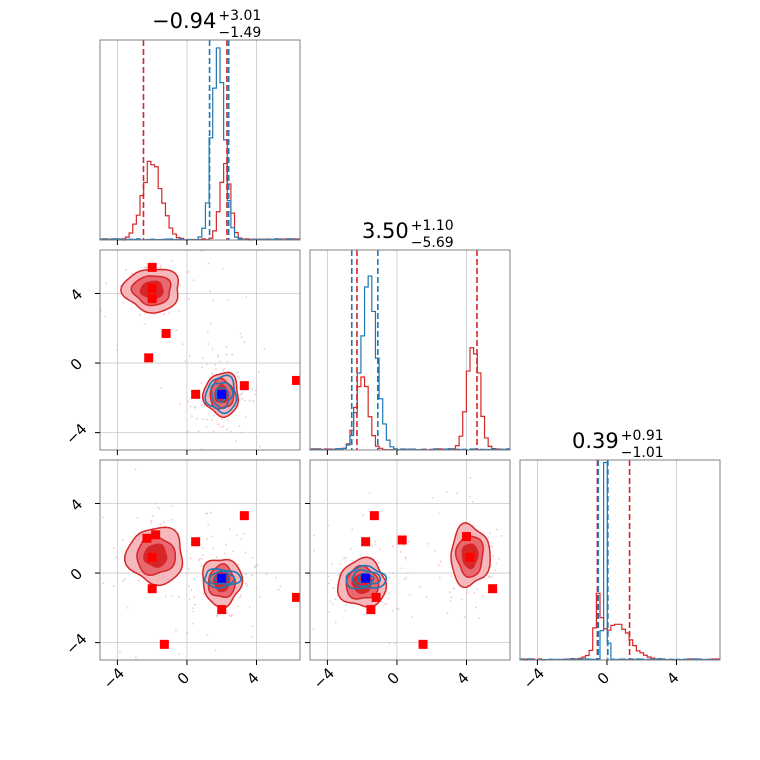 This screenshot has width=760, height=760. I want to click on title-value: −0.94, so click(184, 21).